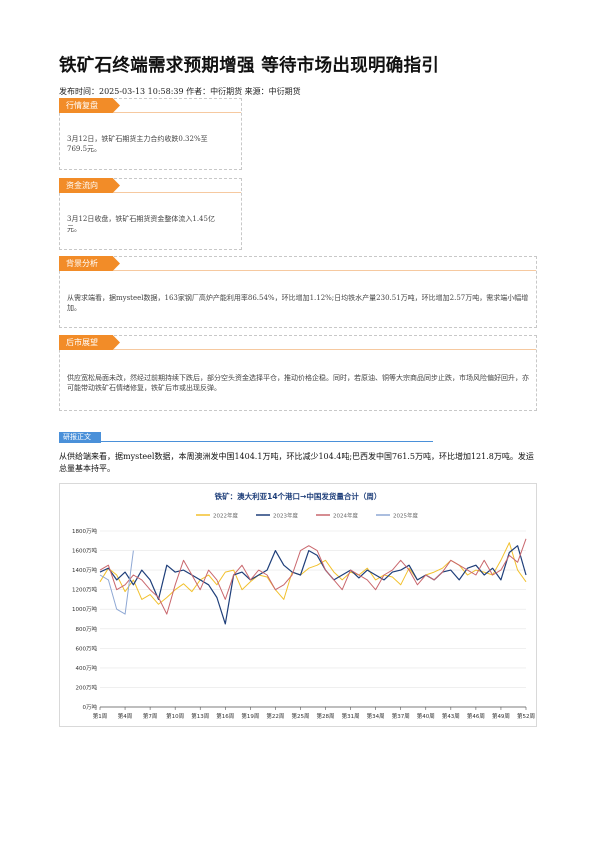  What do you see at coordinates (300, 716) in the screenshot?
I see `x-tick-label: 第25周` at bounding box center [300, 716].